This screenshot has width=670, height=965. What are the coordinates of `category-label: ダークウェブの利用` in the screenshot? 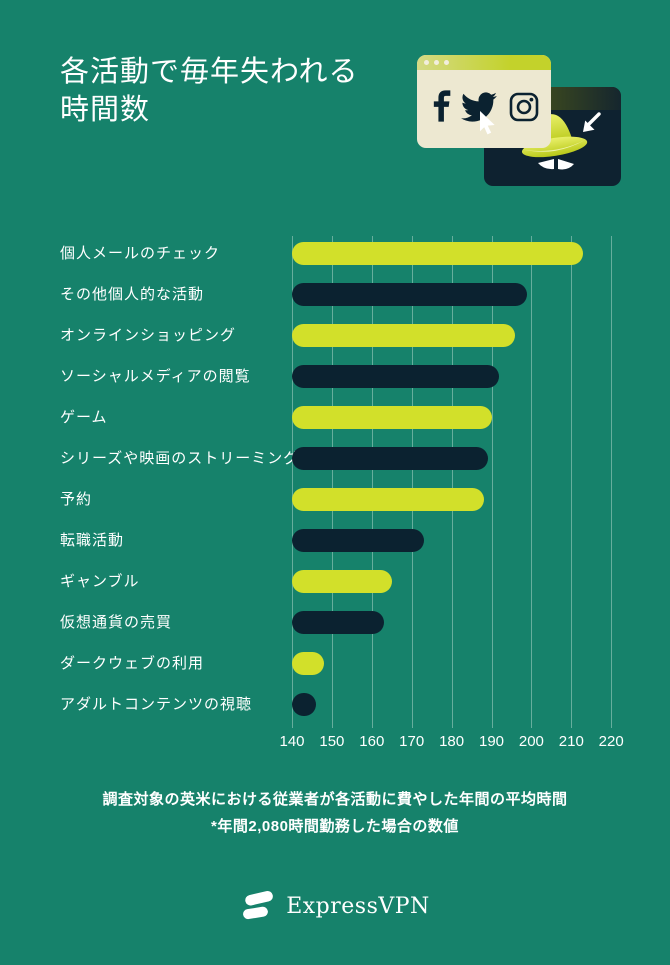 It's located at (132, 663).